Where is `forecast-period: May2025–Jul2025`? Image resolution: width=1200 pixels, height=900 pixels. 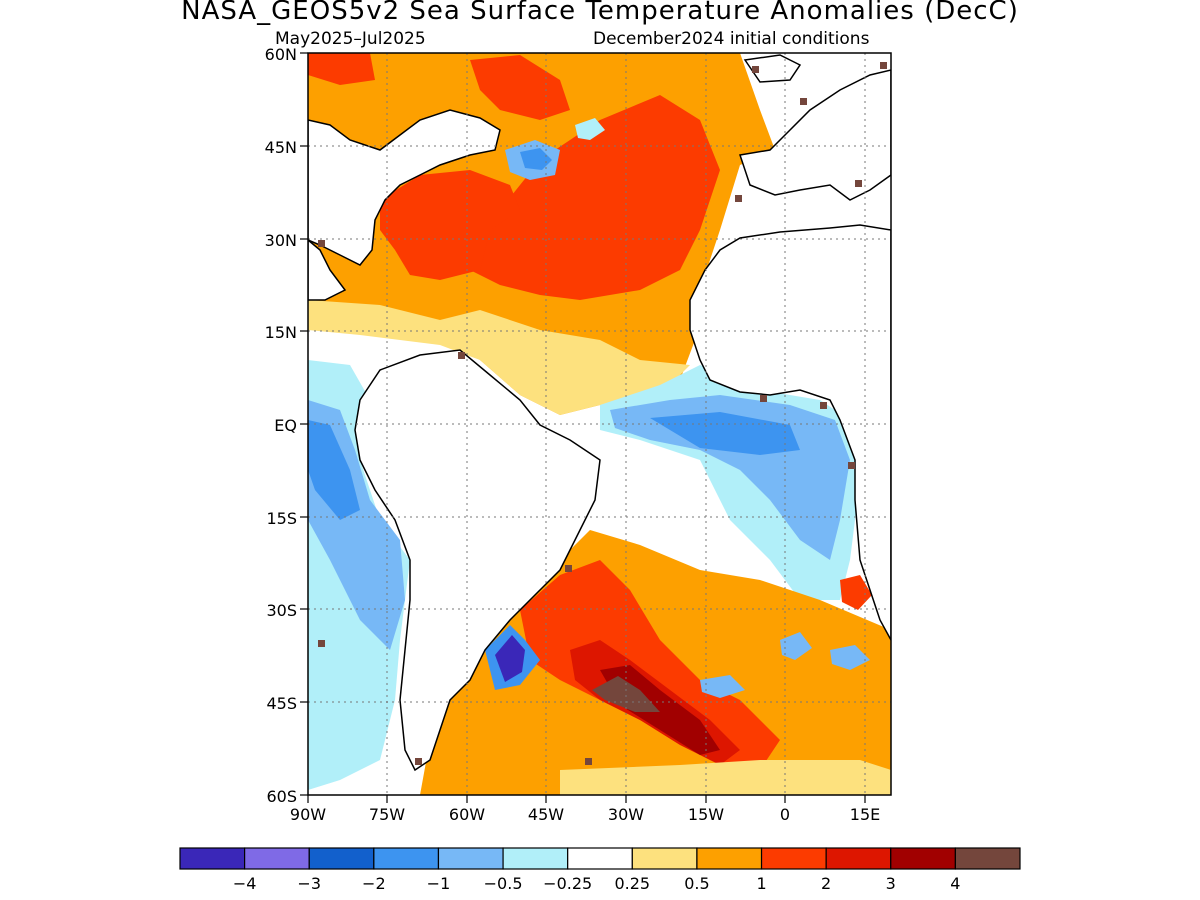 forecast-period: May2025–Jul2025 is located at coordinates (350, 39).